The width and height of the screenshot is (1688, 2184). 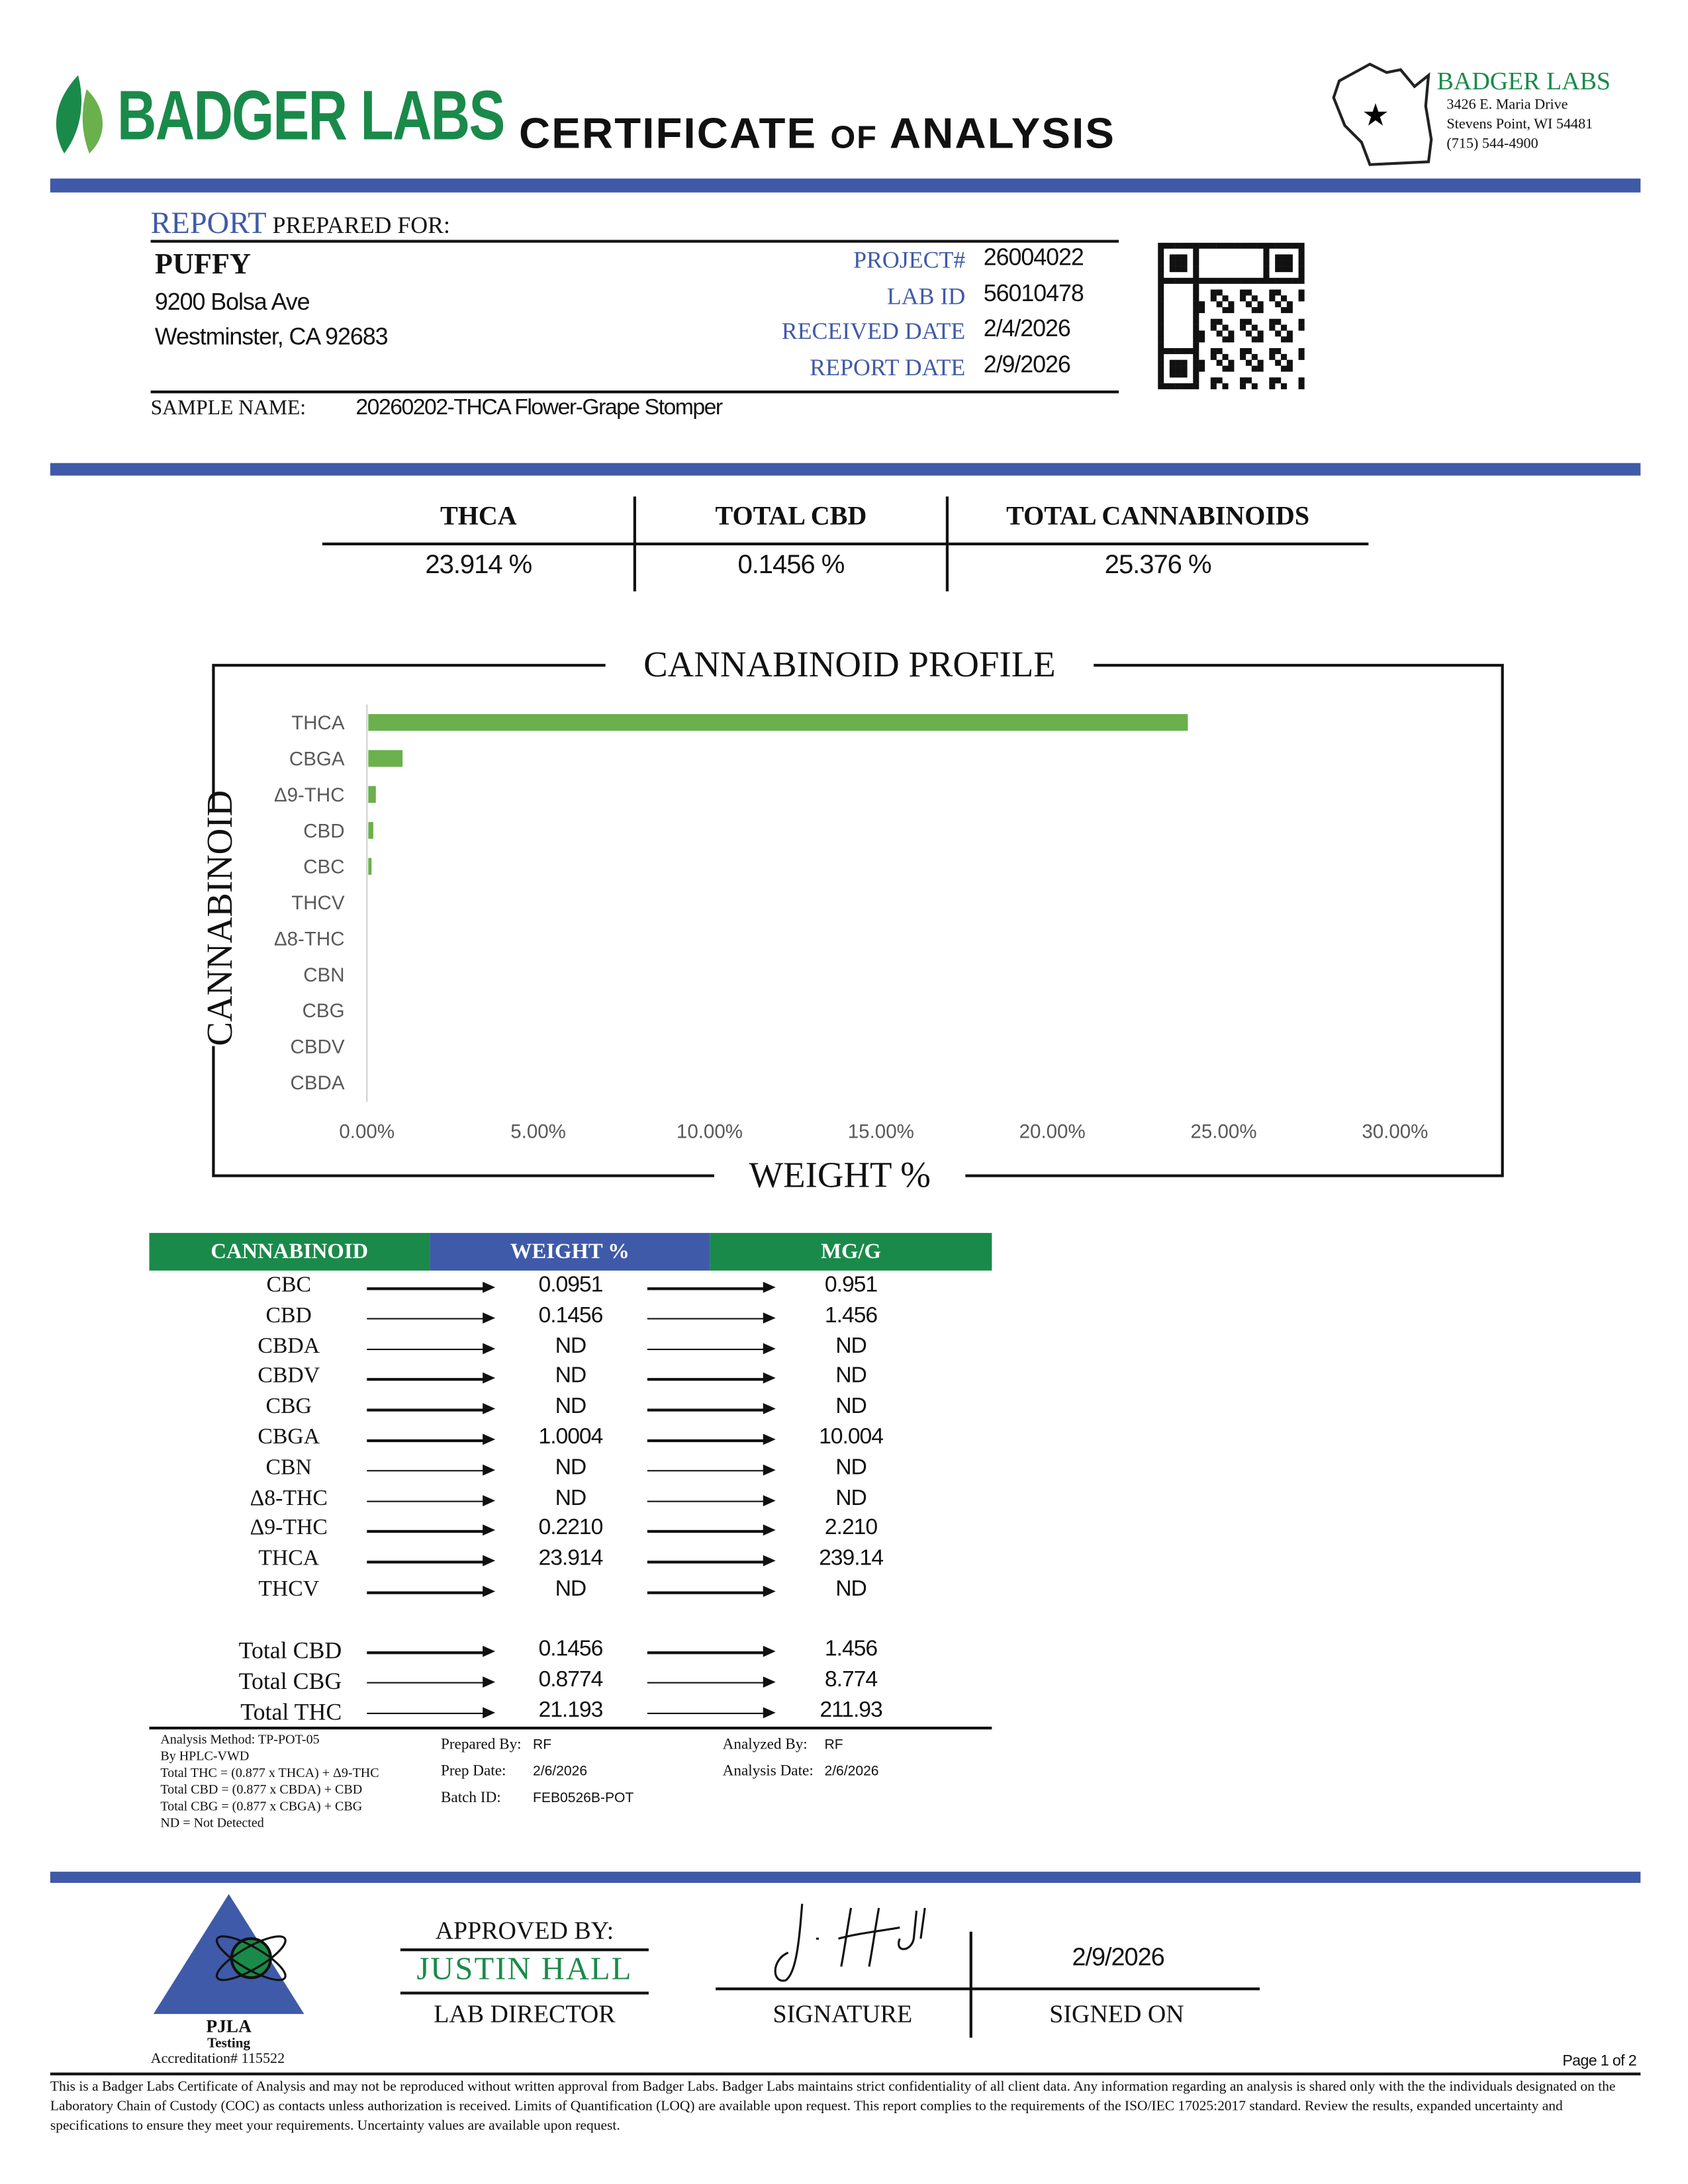 I want to click on meta-value: 2/4/2026, so click(x=1027, y=328).